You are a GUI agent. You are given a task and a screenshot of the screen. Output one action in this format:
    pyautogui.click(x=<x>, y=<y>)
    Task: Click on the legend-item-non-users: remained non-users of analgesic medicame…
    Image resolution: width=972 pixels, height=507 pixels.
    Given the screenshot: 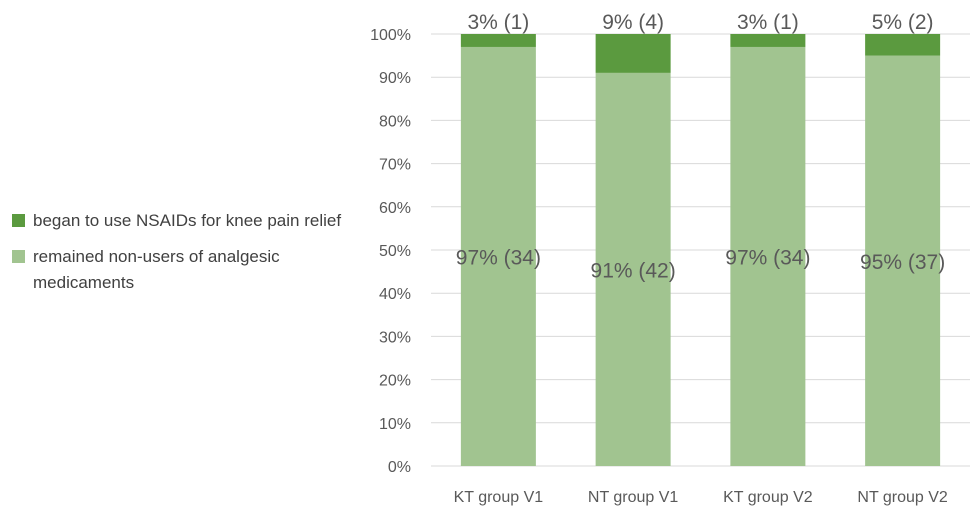 What is the action you would take?
    pyautogui.click(x=177, y=270)
    